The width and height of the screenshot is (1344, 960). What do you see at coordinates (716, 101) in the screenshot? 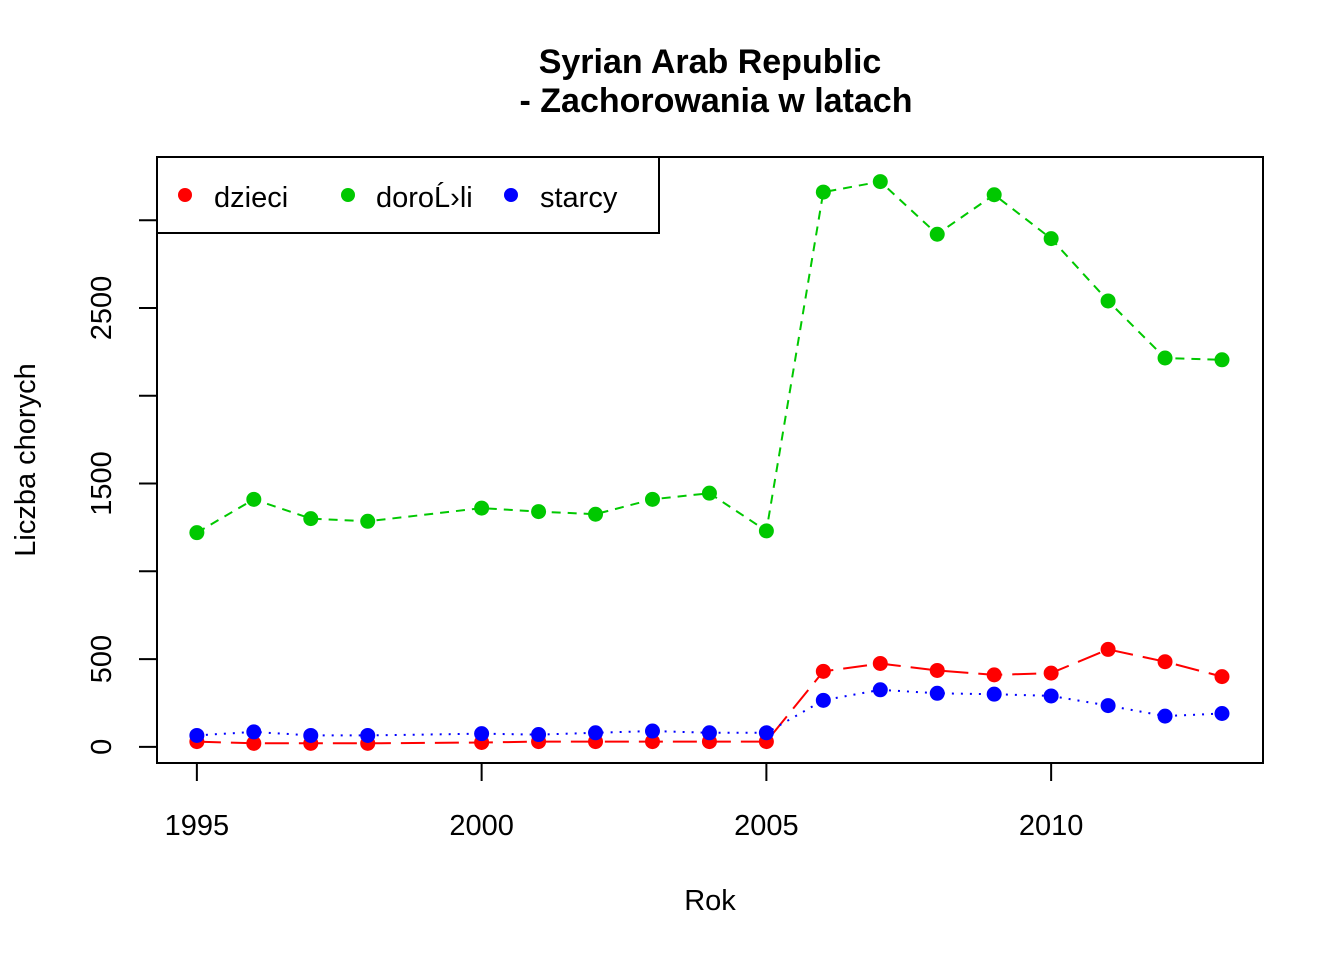
I see `chart-subtitle: - Zachorowania w latach` at bounding box center [716, 101].